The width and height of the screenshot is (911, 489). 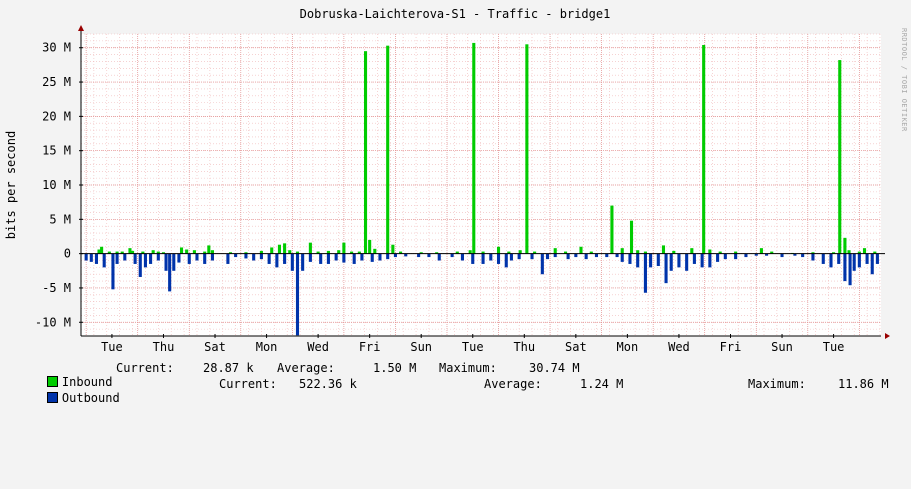 What do you see at coordinates (602, 384) in the screenshot?
I see `outbound-average-value: 1.24 M` at bounding box center [602, 384].